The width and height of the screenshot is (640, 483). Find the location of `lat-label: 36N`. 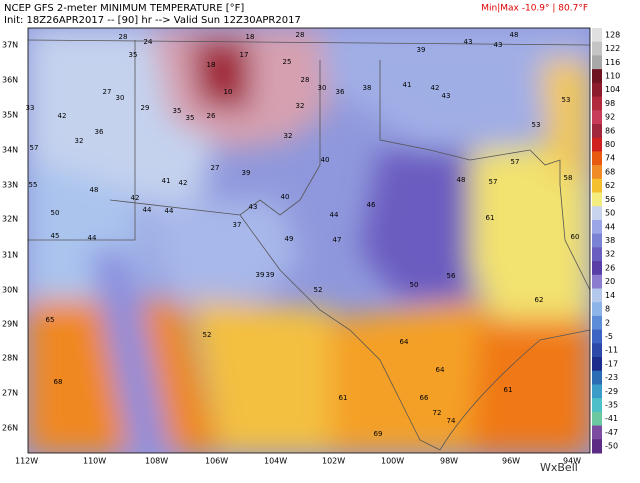

lat-label: 36N is located at coordinates (10, 80).